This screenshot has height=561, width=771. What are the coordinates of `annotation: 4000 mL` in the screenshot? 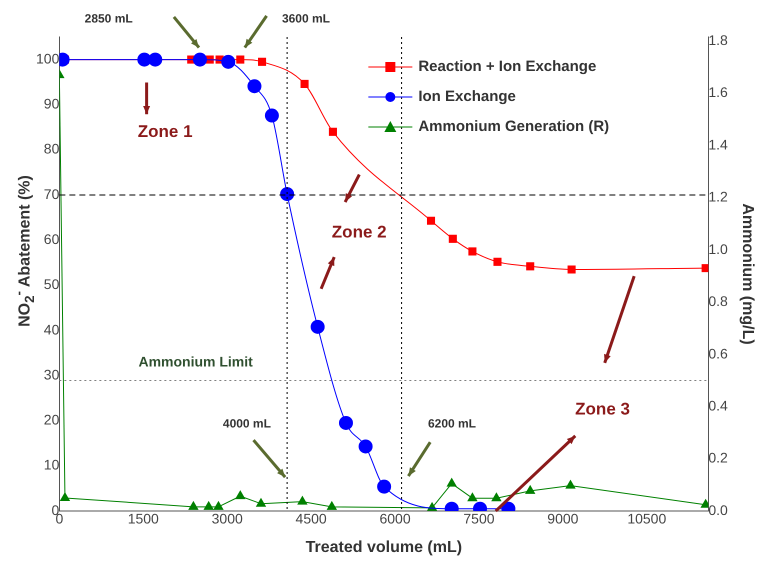 It's located at (246, 423).